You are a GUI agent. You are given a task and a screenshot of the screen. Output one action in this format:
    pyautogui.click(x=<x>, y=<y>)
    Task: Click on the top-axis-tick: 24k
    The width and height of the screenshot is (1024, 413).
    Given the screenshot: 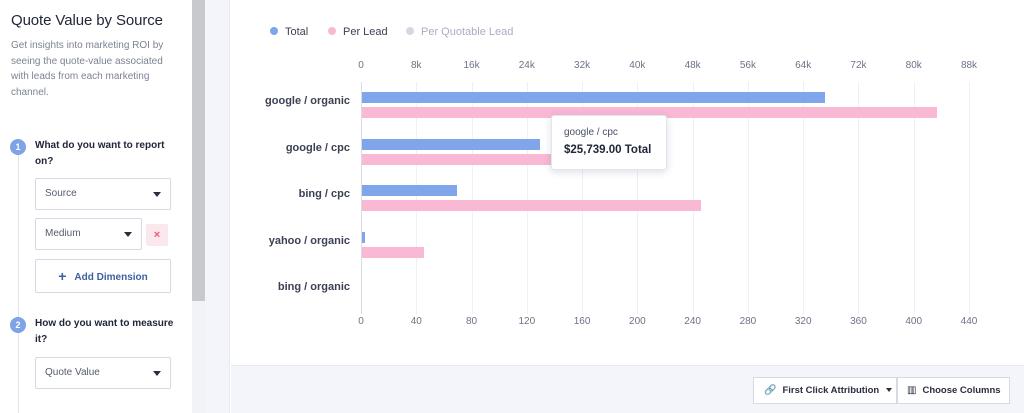 What is the action you would take?
    pyautogui.click(x=526, y=65)
    